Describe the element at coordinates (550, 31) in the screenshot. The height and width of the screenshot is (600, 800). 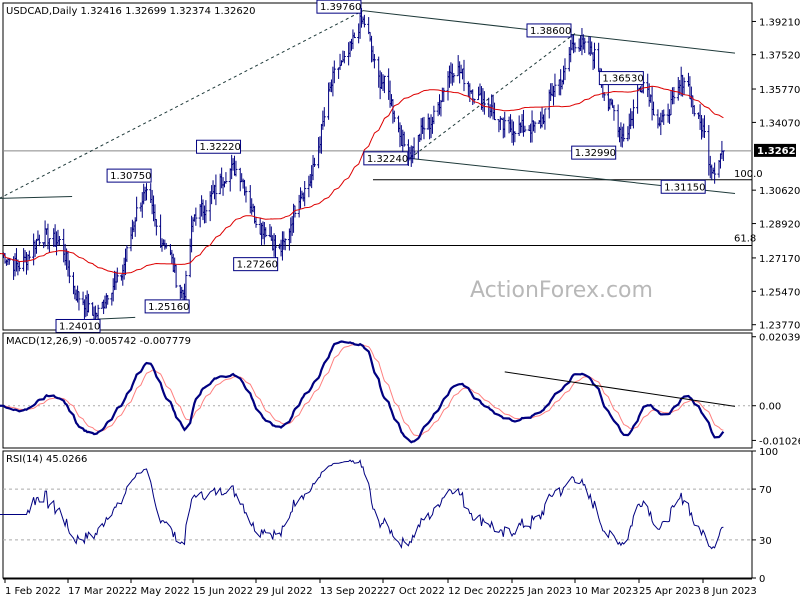
I see `swing-callout-label: 1.38600` at that location.